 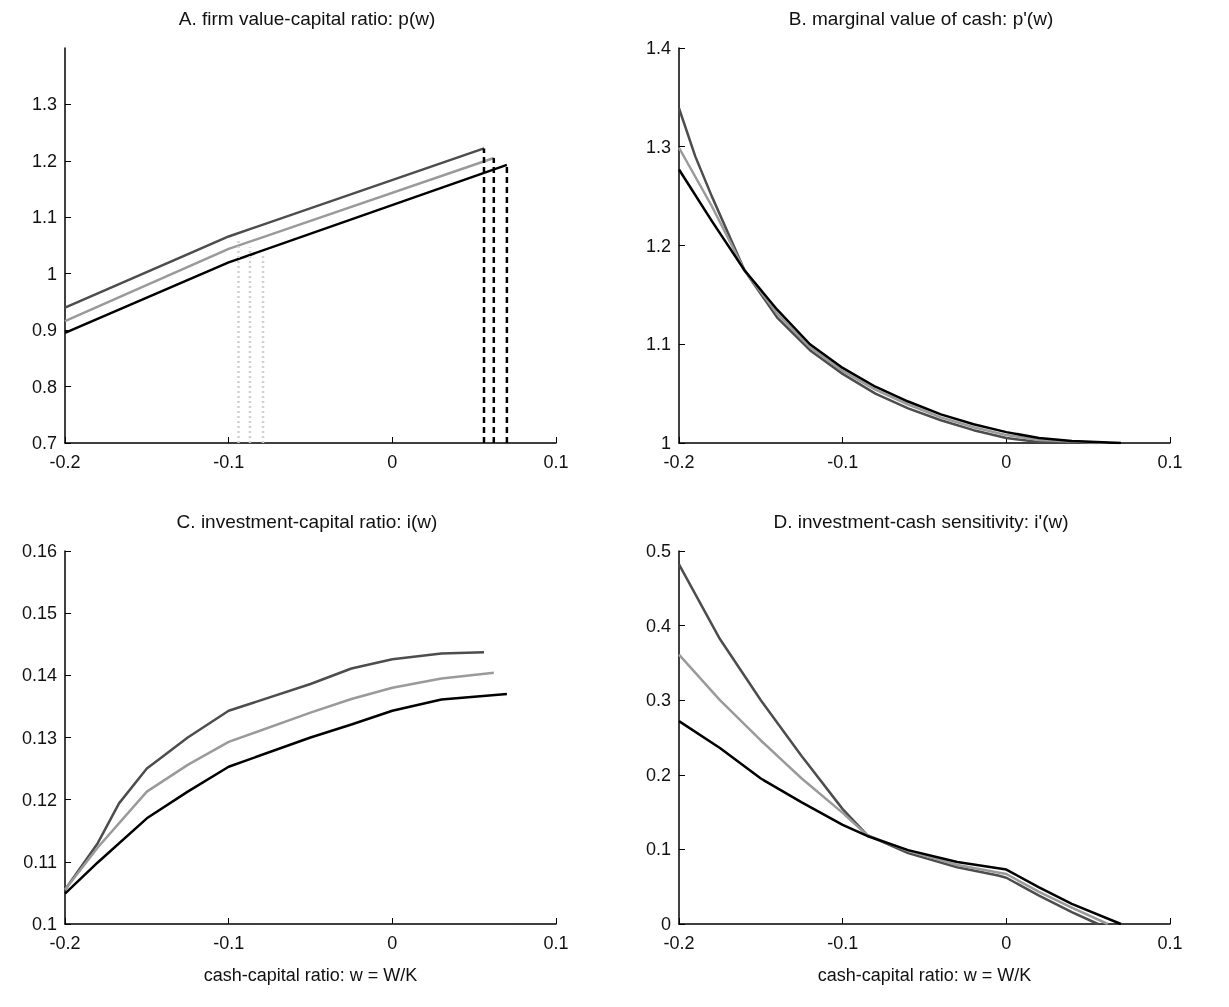 I want to click on chart-title: C. investment-capital ratio: i(w), so click(x=307, y=521).